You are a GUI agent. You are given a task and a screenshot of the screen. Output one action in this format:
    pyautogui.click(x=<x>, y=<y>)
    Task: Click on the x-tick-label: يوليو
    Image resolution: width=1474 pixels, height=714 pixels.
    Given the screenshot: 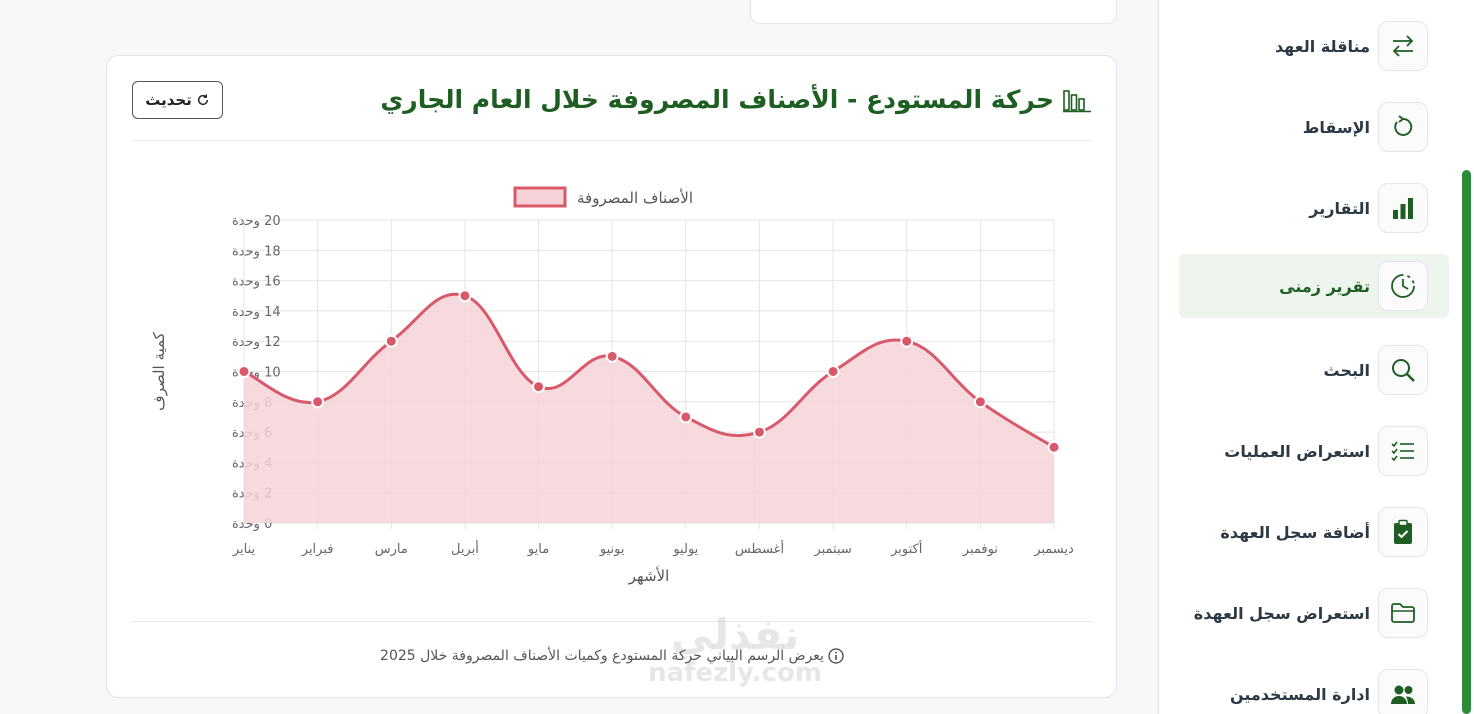 What is the action you would take?
    pyautogui.click(x=685, y=549)
    